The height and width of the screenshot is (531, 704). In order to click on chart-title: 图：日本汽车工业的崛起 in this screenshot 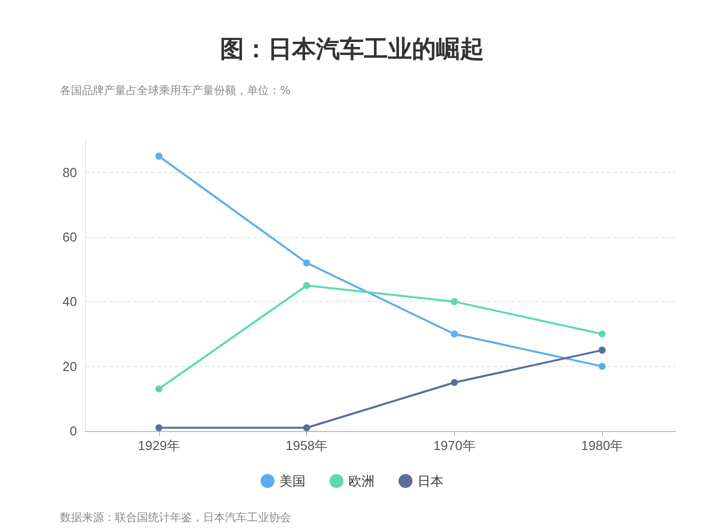, I will do `click(352, 49)`.